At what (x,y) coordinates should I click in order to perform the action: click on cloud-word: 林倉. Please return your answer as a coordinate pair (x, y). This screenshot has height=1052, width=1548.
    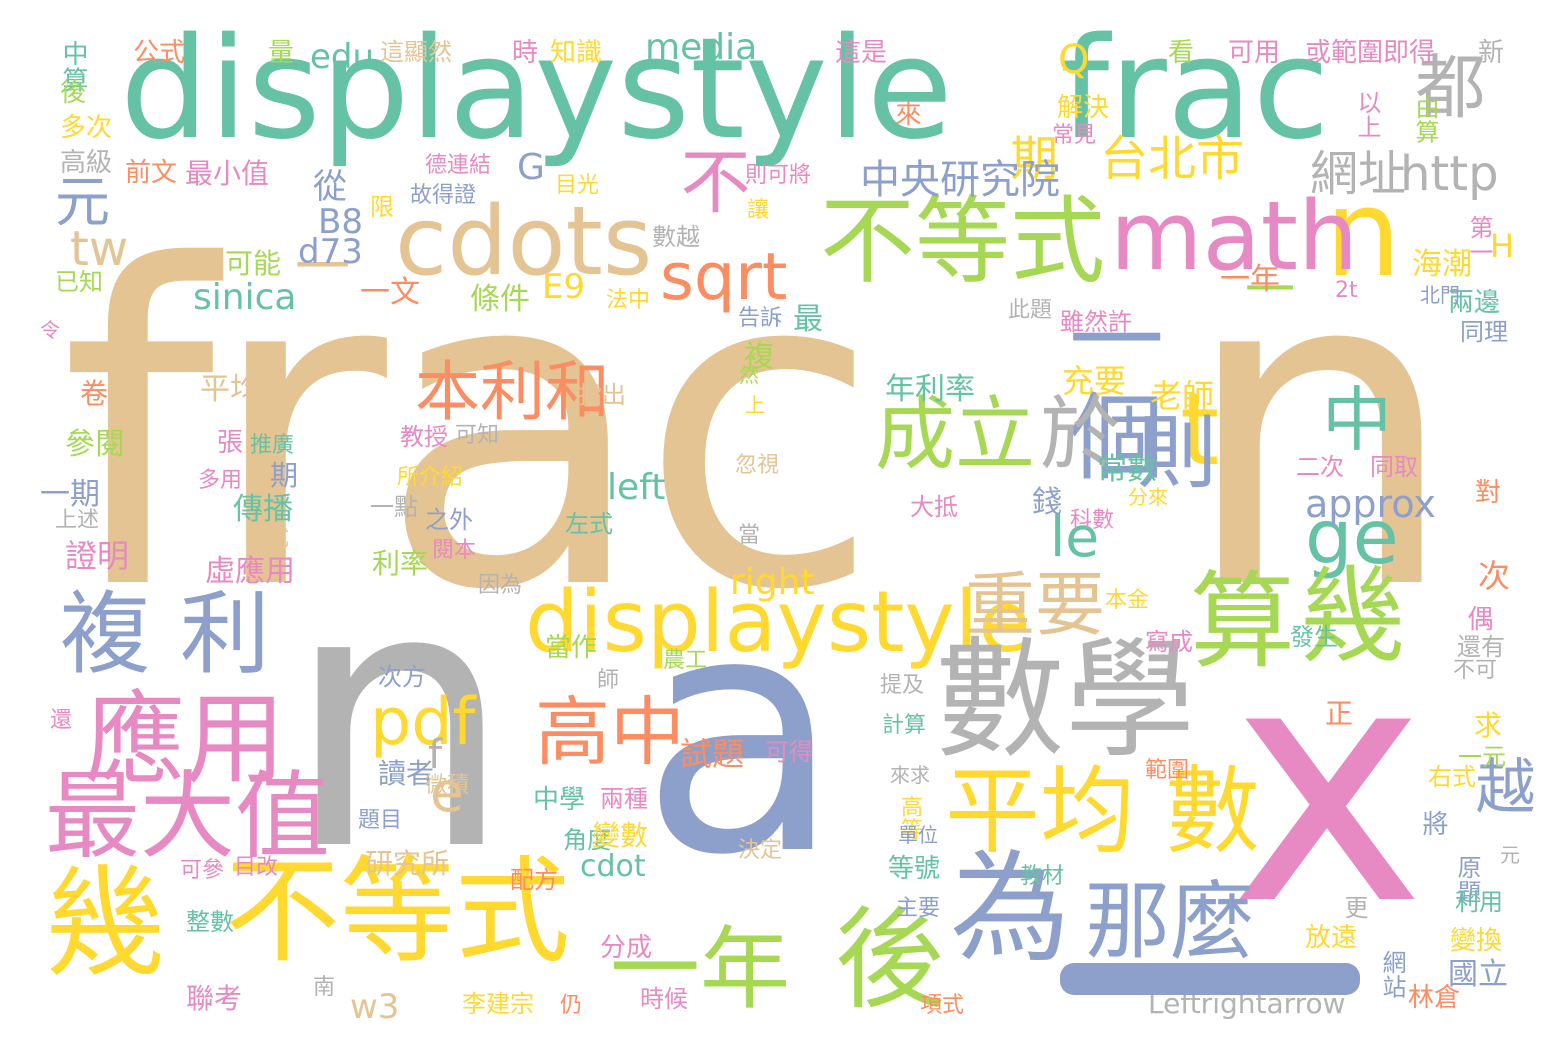
    Looking at the image, I should click on (1434, 998).